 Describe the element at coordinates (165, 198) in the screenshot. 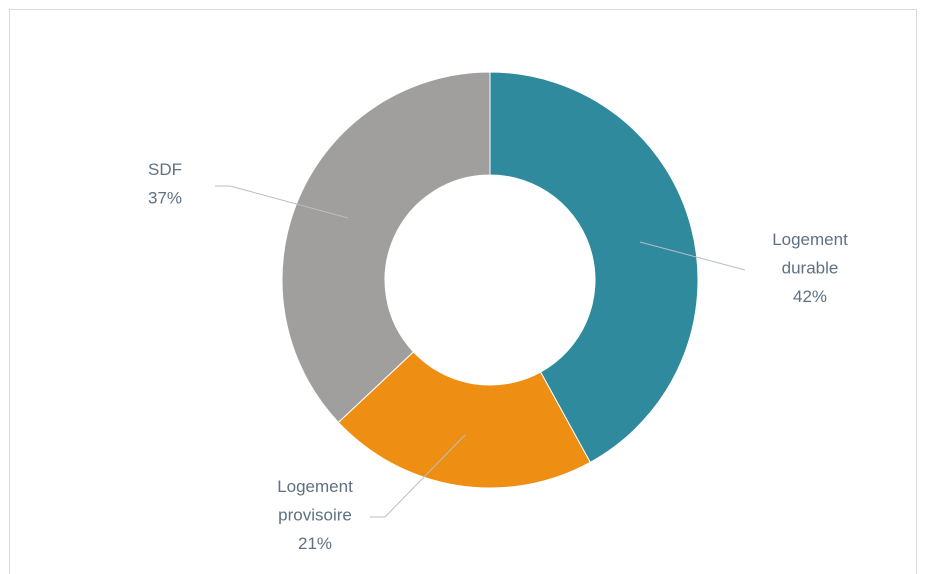

I see `data-label-value: 37%` at that location.